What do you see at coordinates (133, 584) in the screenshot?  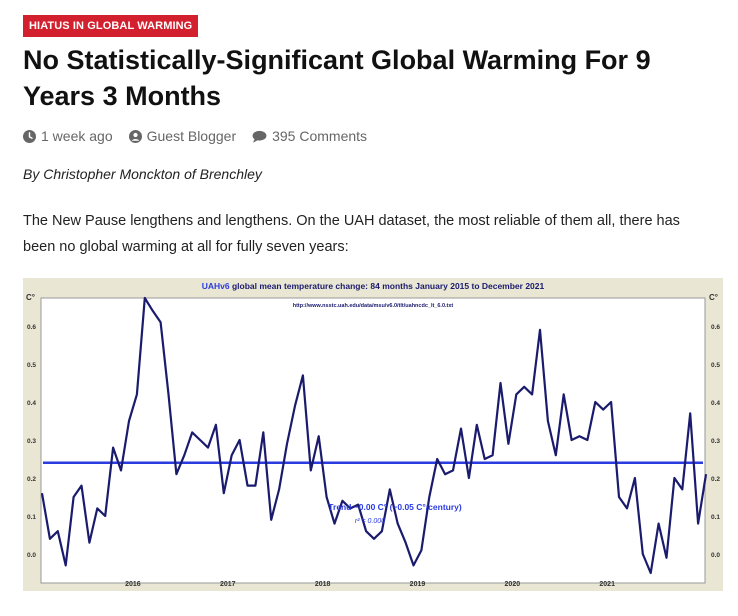 I see `x-tick-label: 2016` at bounding box center [133, 584].